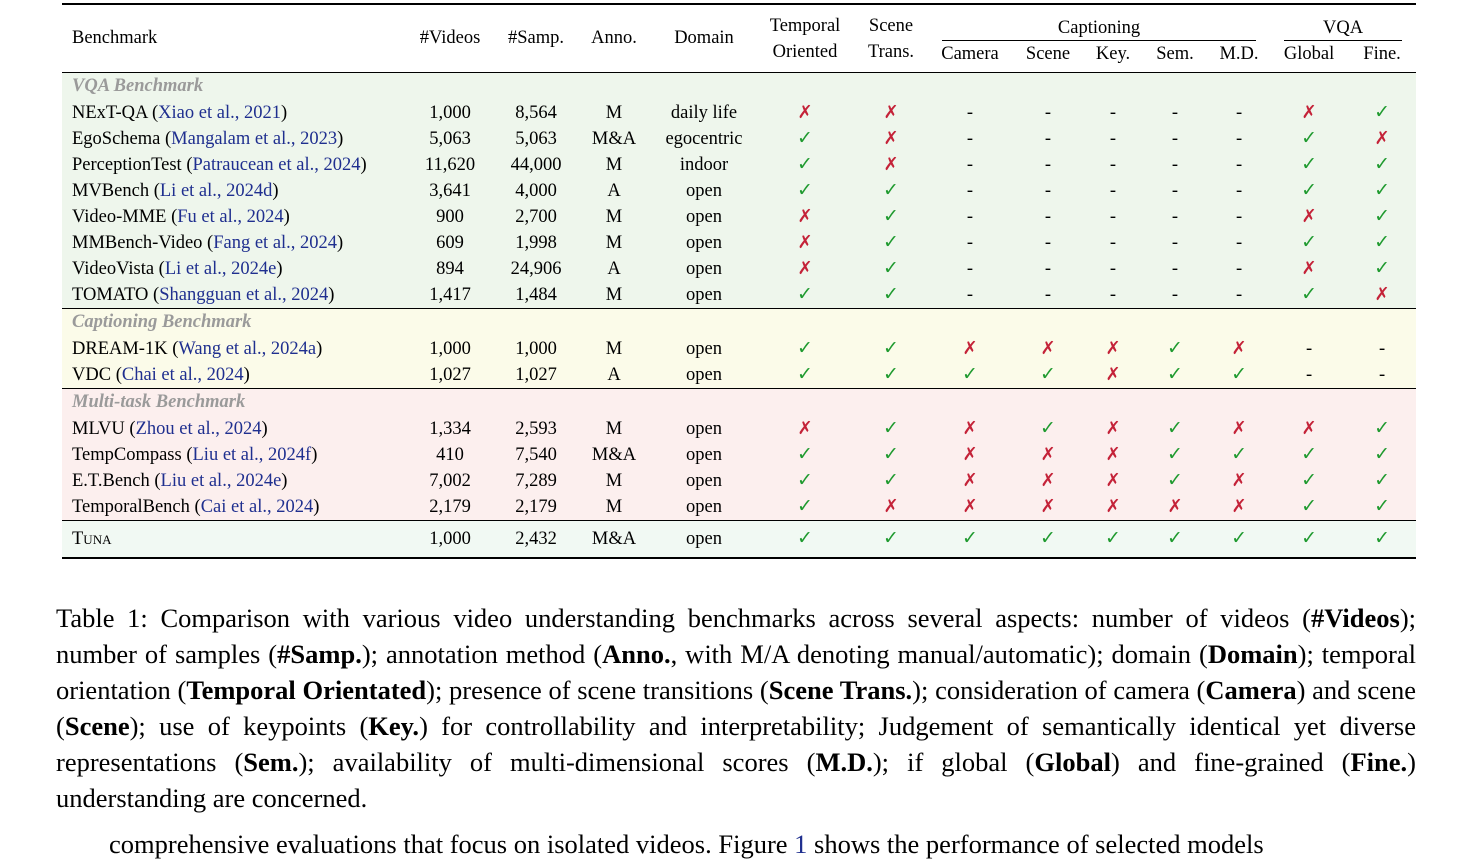 This screenshot has width=1474, height=862. Describe the element at coordinates (536, 480) in the screenshot. I see `cell-samples: 7,289` at that location.